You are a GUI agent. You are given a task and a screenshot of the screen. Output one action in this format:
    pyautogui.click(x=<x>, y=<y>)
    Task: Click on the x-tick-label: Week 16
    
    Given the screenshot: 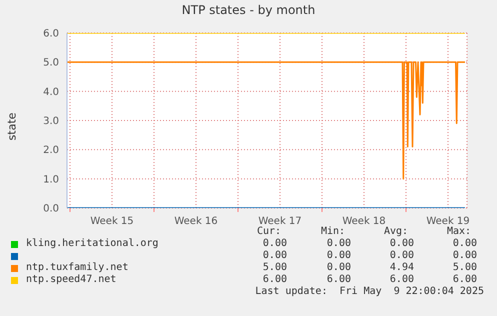 What is the action you would take?
    pyautogui.click(x=196, y=221)
    